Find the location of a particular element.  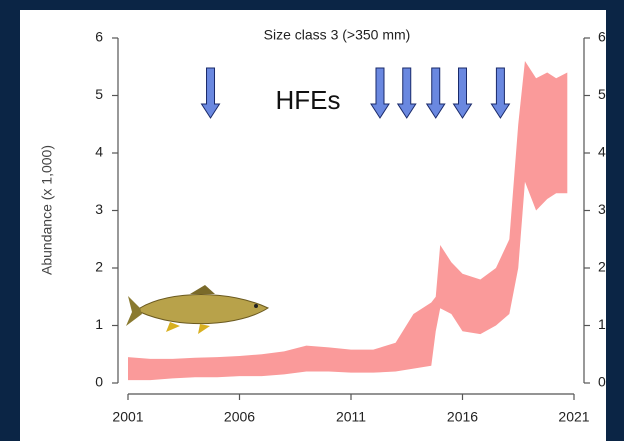

y-tick-label: 1 is located at coordinates (99, 324).